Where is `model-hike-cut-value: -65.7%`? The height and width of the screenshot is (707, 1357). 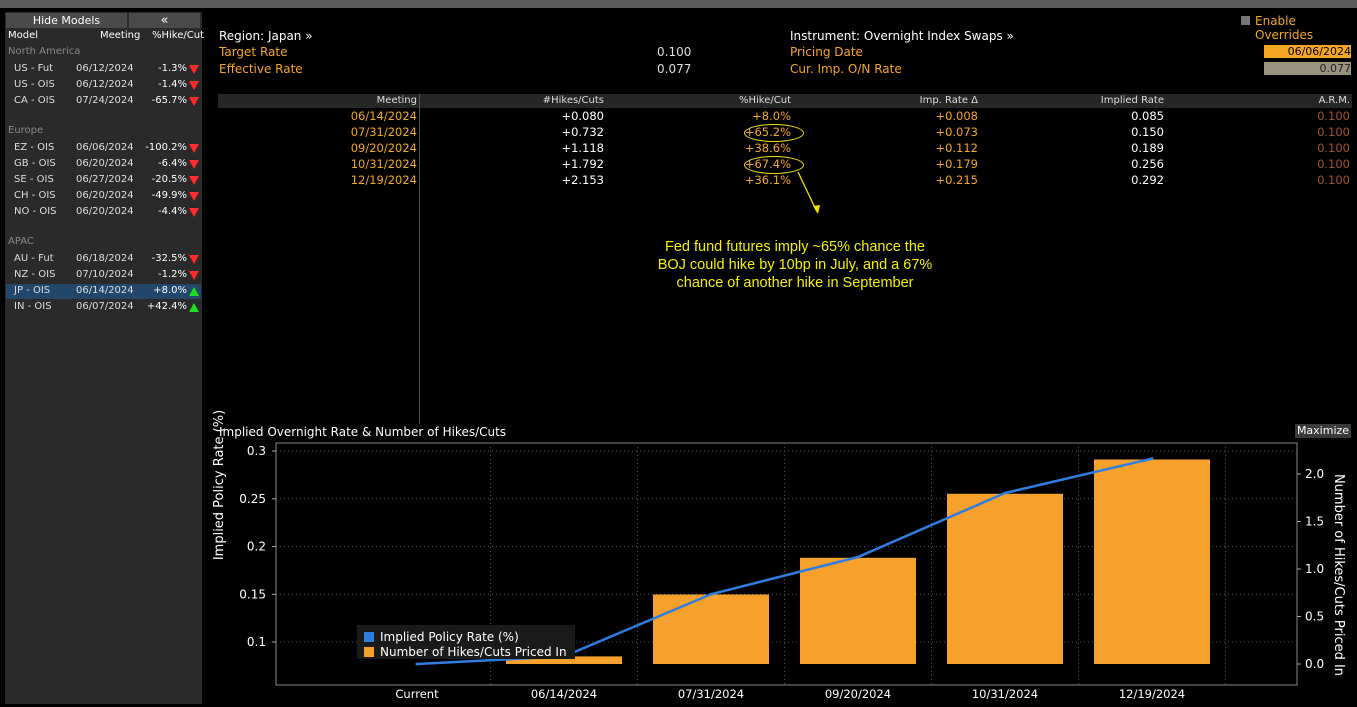
model-hike-cut-value: -65.7% is located at coordinates (169, 100).